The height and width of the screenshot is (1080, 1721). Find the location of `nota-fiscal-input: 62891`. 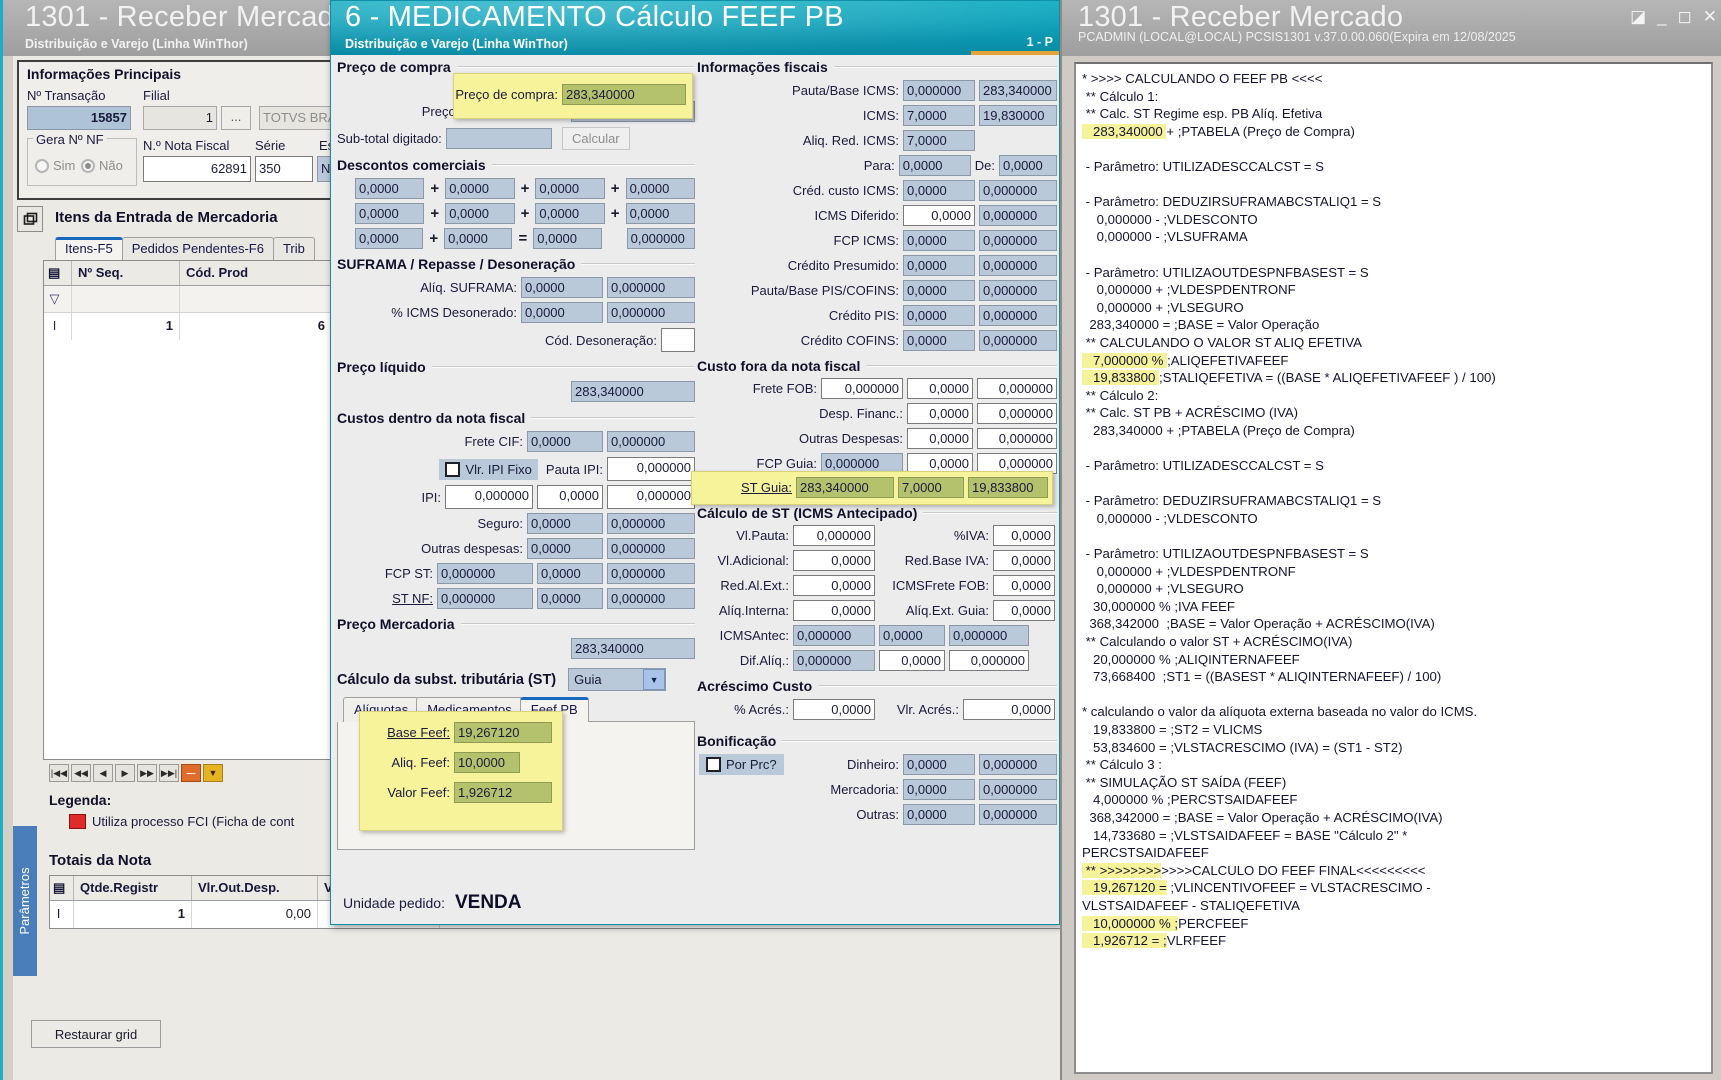

nota-fiscal-input: 62891 is located at coordinates (197, 169).